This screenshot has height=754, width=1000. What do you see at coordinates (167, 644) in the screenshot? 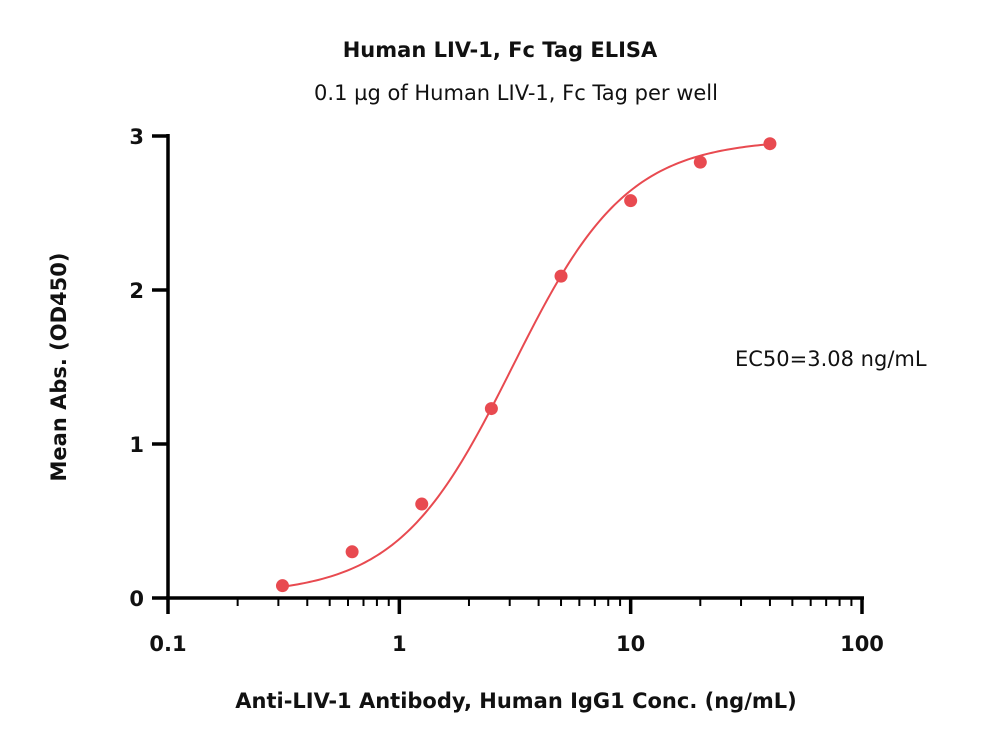
I see `x-tick-label: 0.1` at bounding box center [167, 644].